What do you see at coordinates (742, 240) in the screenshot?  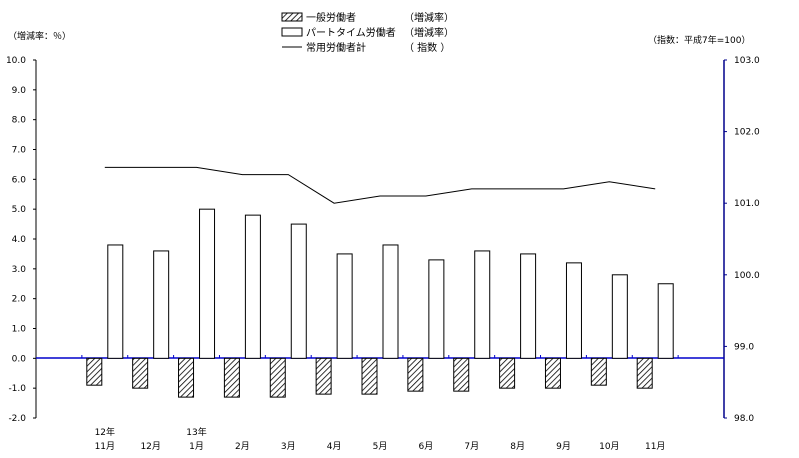 I see `right-axis-ticks: 103.0 102.0 101.0 100.0 99.0 98.0` at bounding box center [742, 240].